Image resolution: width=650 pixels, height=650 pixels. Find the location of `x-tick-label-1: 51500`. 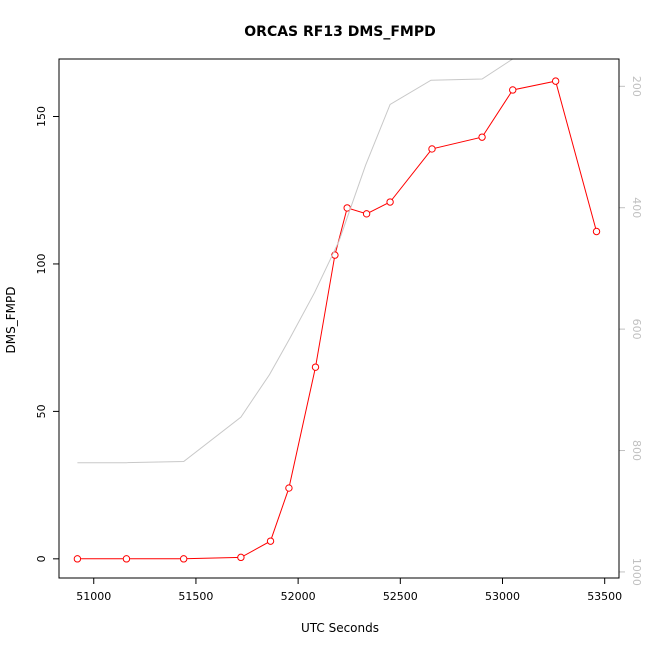

x-tick-label-1: 51500 is located at coordinates (195, 596).